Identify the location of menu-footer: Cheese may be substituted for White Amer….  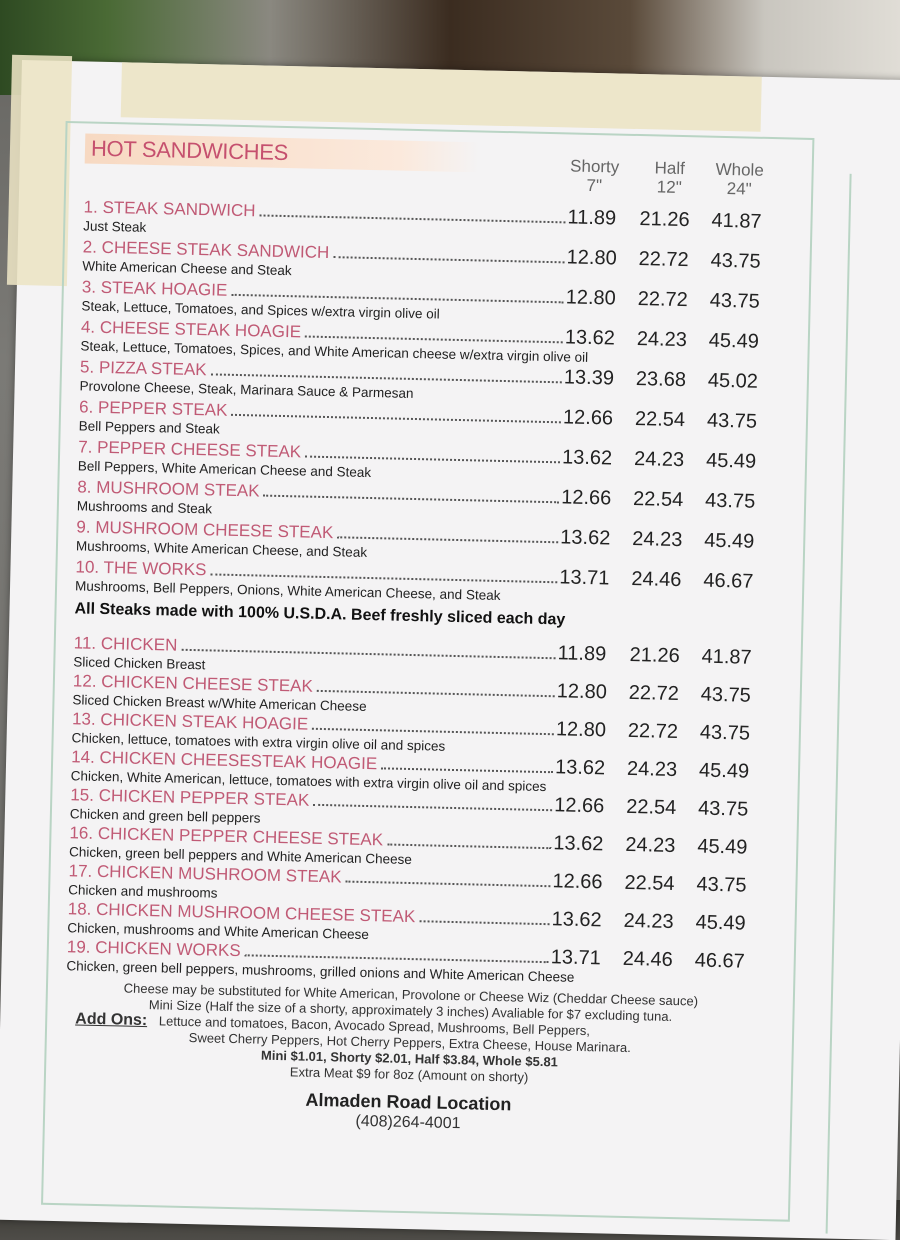
(409, 1060).